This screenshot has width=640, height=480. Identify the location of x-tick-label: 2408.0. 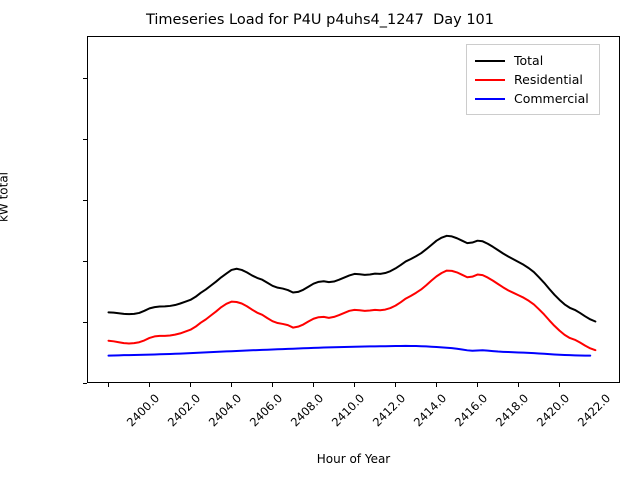
(306, 410).